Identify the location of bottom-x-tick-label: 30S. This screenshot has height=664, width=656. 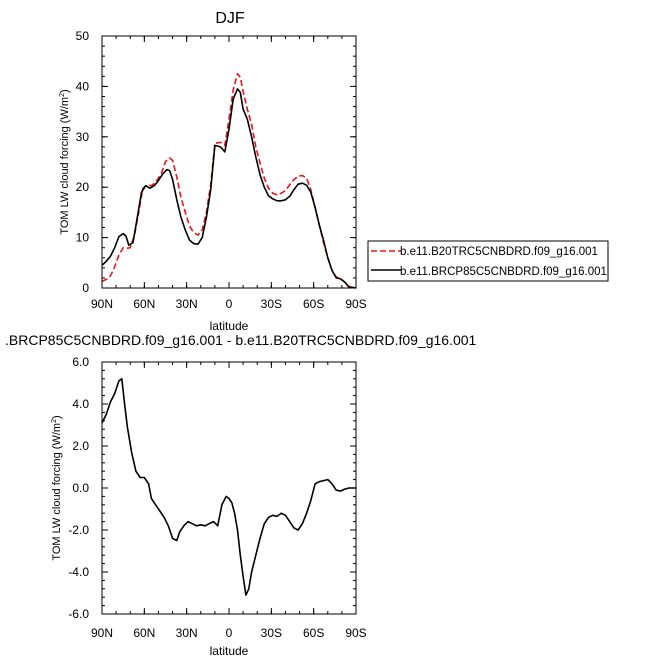
(271, 633).